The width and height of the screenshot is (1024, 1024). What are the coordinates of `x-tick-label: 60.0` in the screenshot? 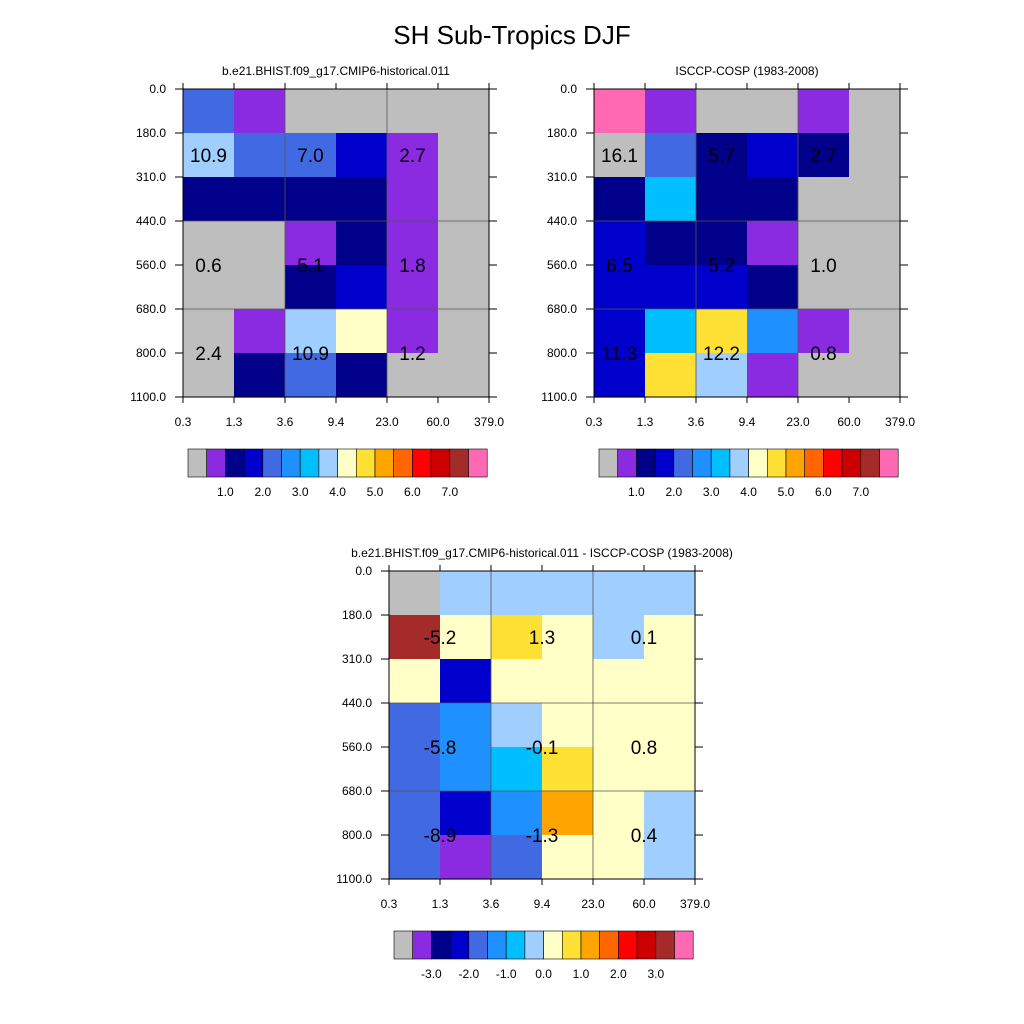 It's located at (438, 422).